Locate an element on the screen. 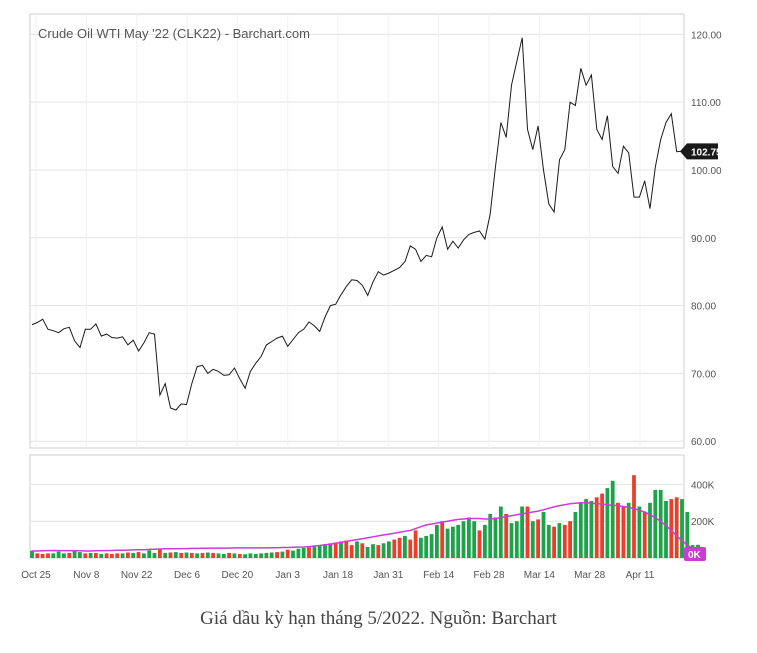 This screenshot has height=653, width=757. x-tick-label: Nov 8 is located at coordinates (86, 575).